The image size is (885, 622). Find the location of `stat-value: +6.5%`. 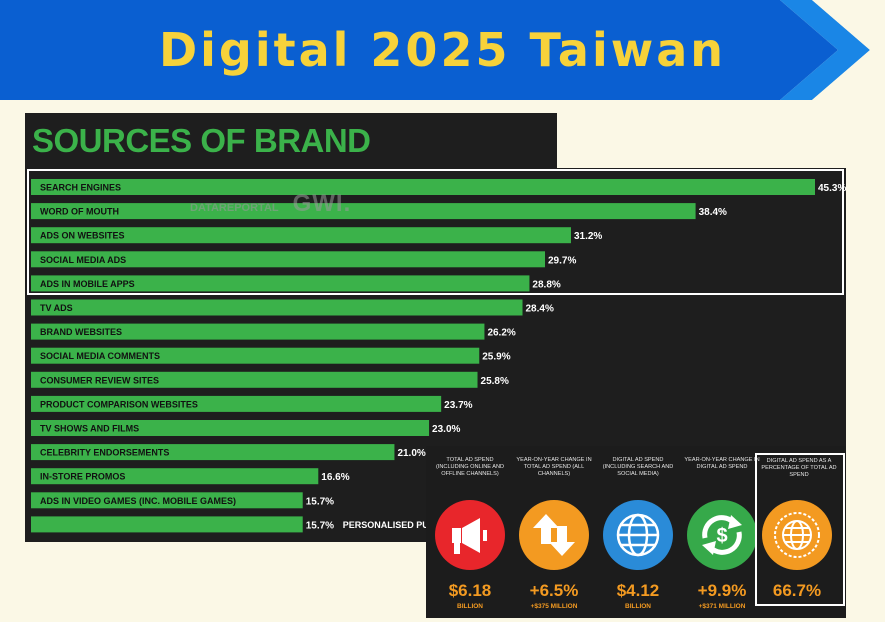

stat-value: +6.5% is located at coordinates (554, 590).